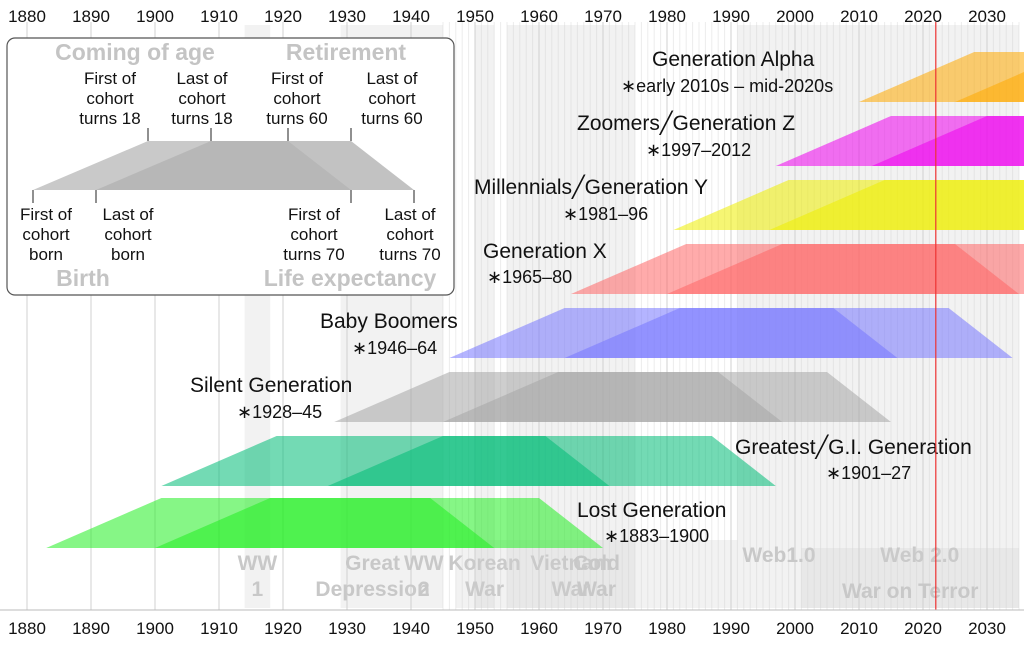  What do you see at coordinates (603, 628) in the screenshot?
I see `bottom-year-tick: 1970` at bounding box center [603, 628].